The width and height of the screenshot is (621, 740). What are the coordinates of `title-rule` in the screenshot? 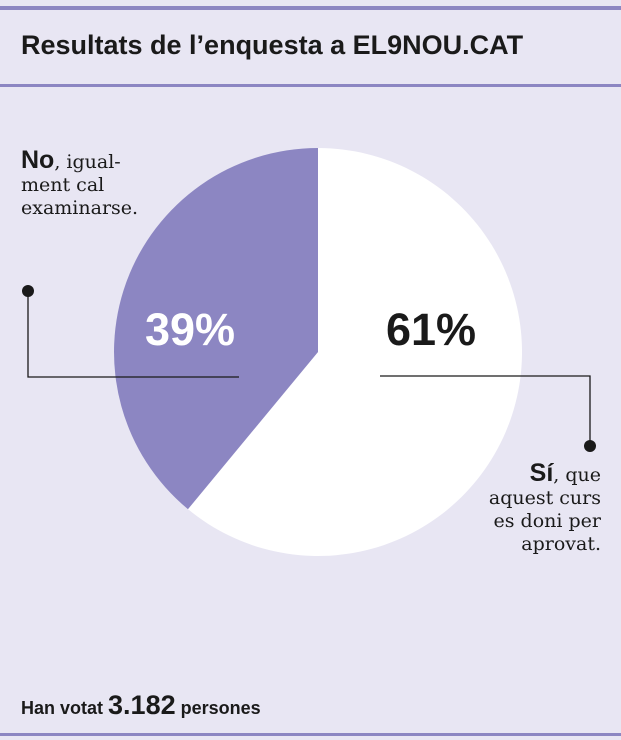 It's located at (310, 85).